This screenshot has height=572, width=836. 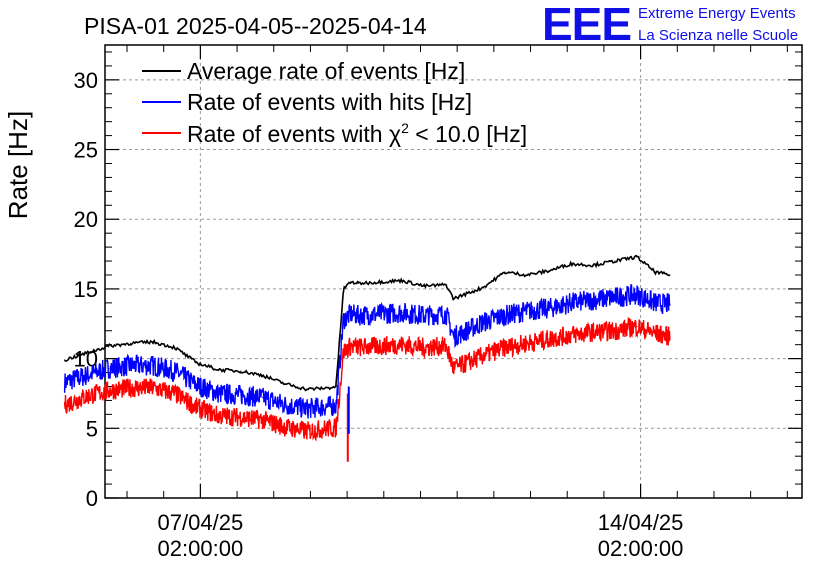 What do you see at coordinates (405, 128) in the screenshot?
I see `legend-chi2-superscript: 2` at bounding box center [405, 128].